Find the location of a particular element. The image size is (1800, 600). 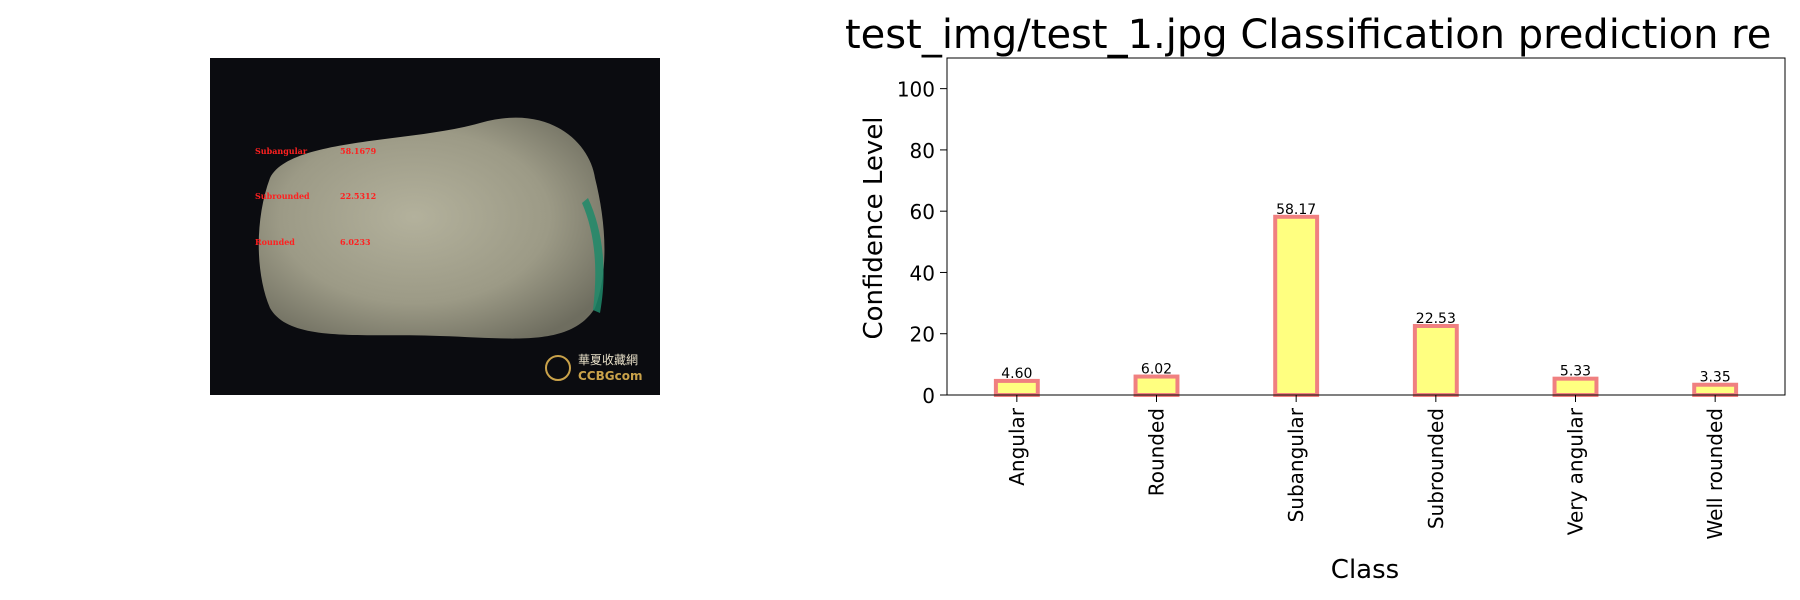

y-tick-label-1: 20 is located at coordinates (922, 335).